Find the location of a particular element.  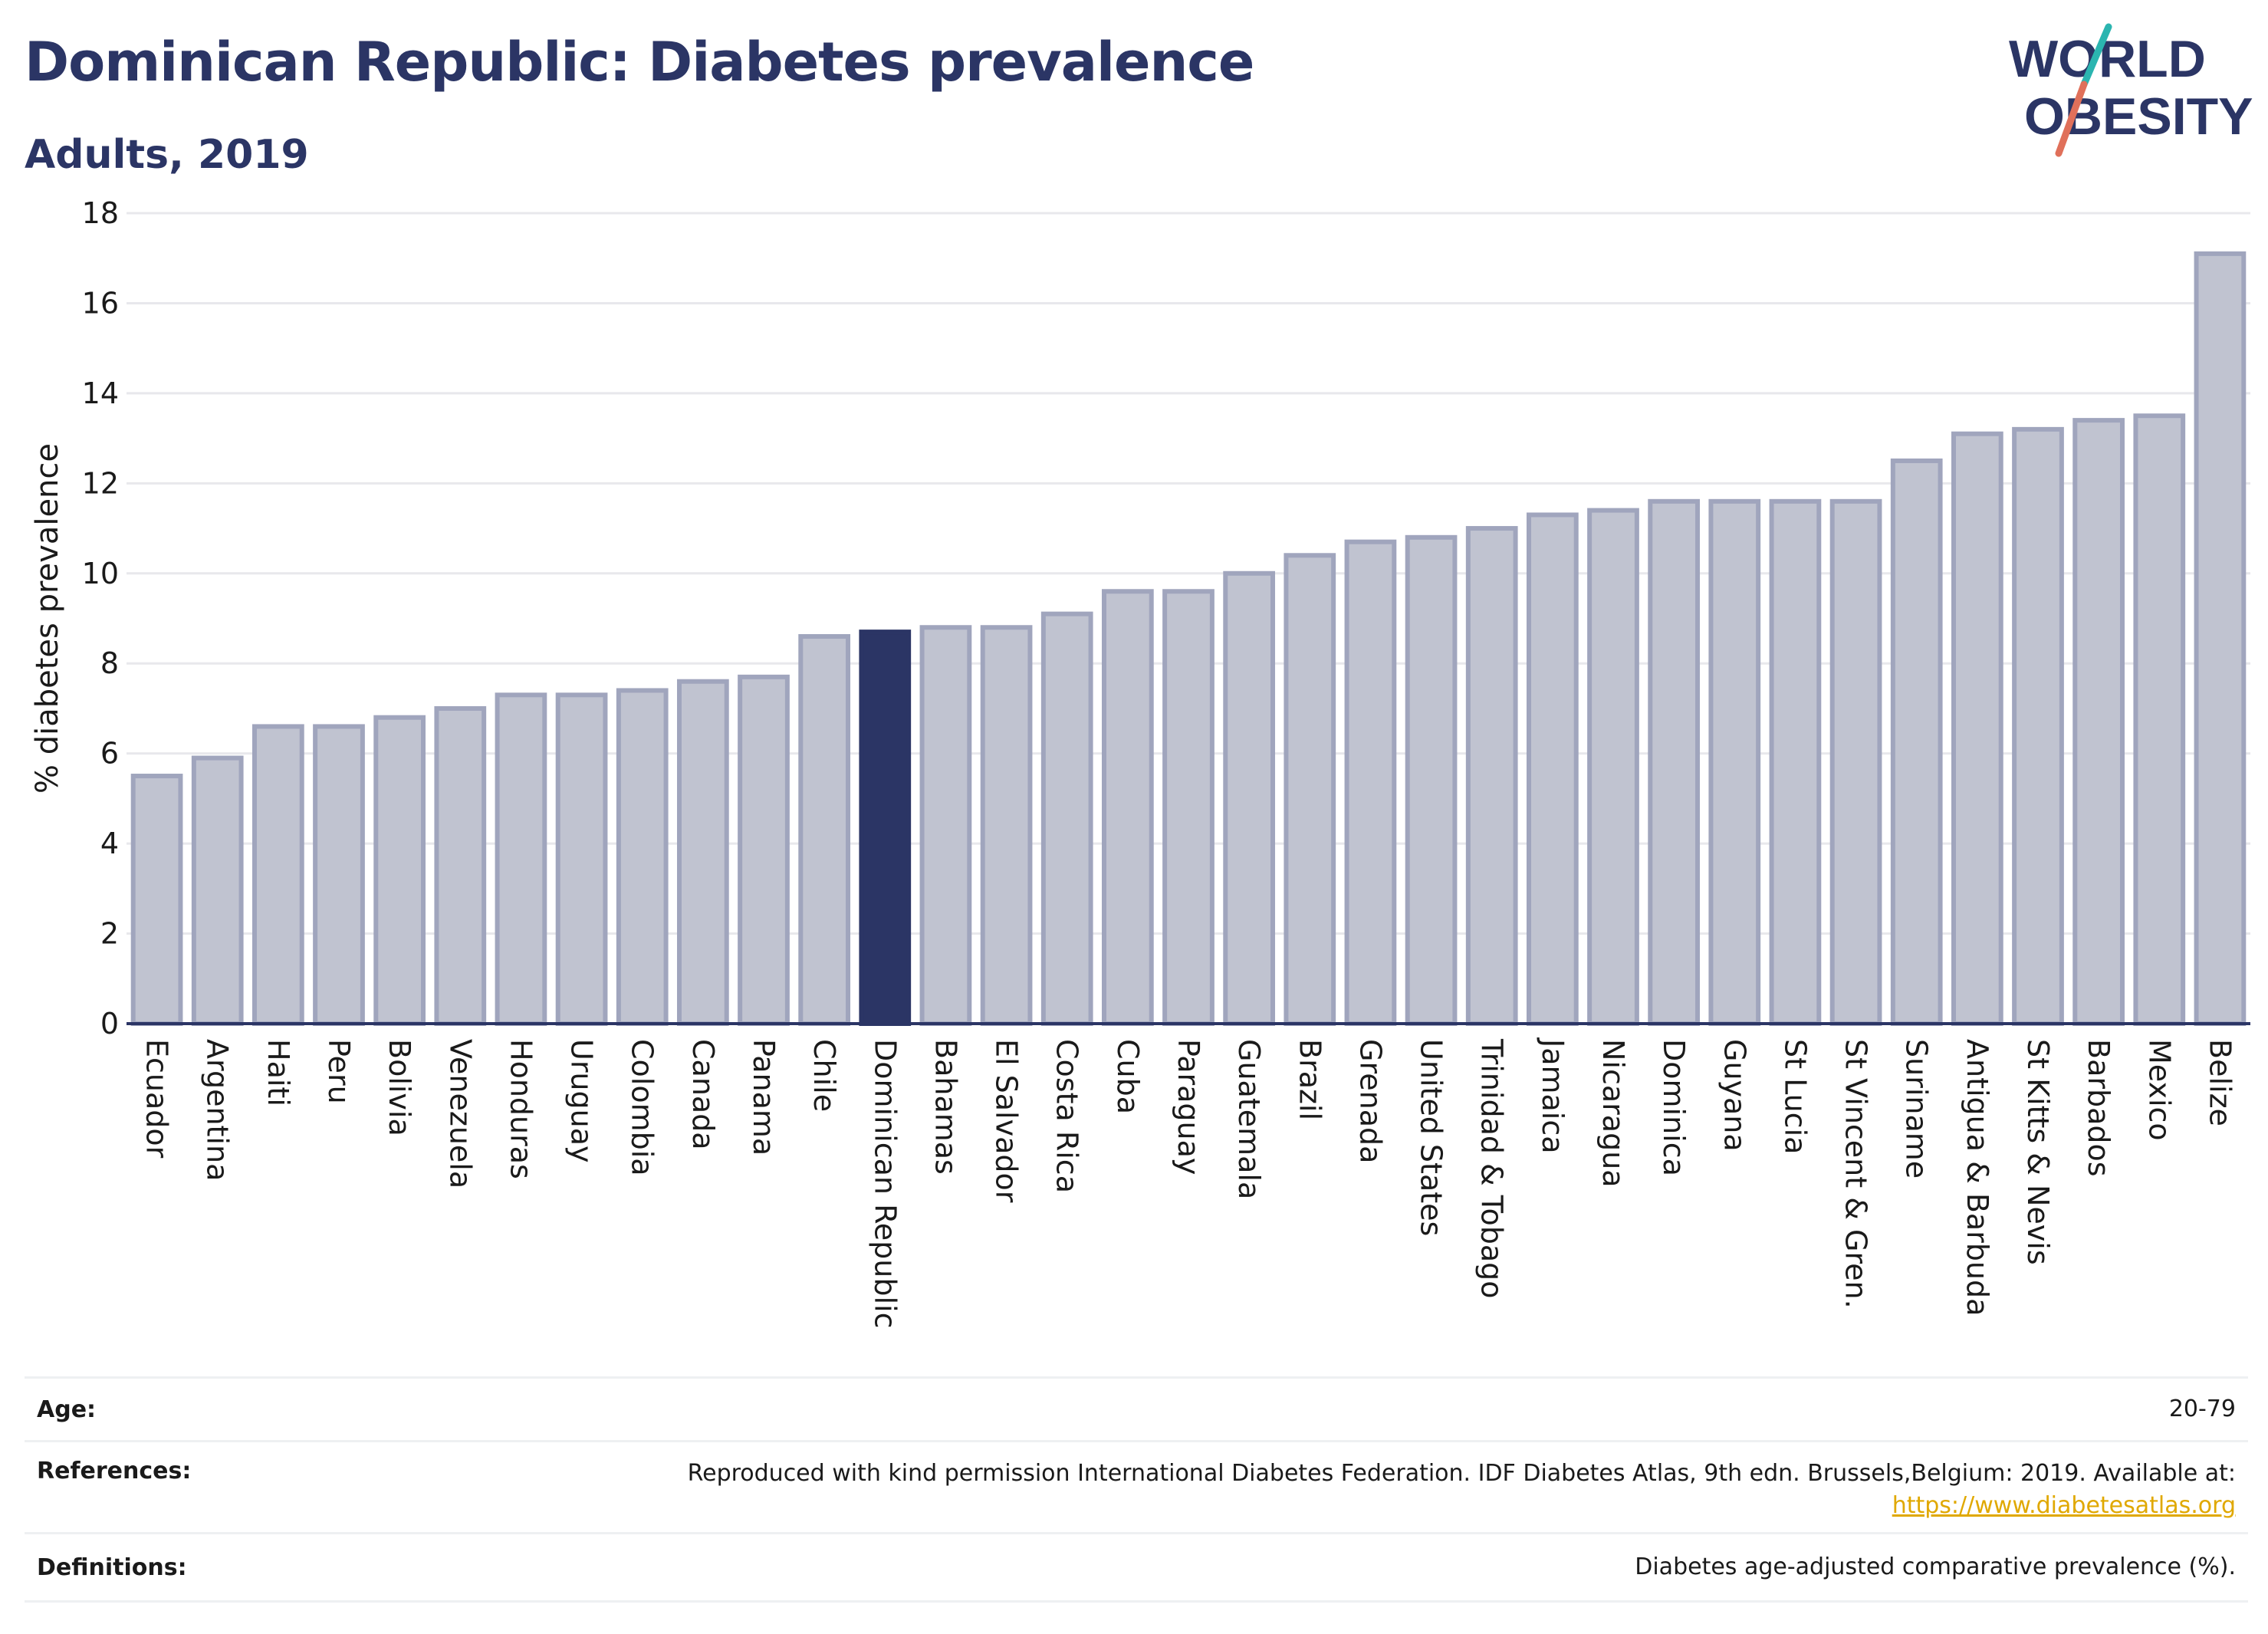

x-tick-label: Dominica is located at coordinates (1674, 1108).